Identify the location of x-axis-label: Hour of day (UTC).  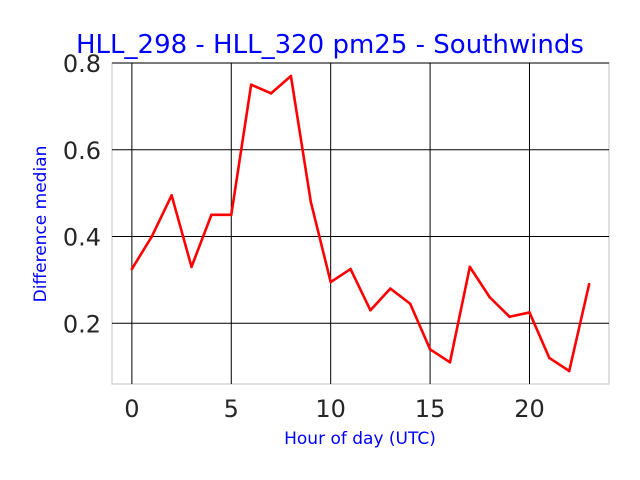
(360, 439).